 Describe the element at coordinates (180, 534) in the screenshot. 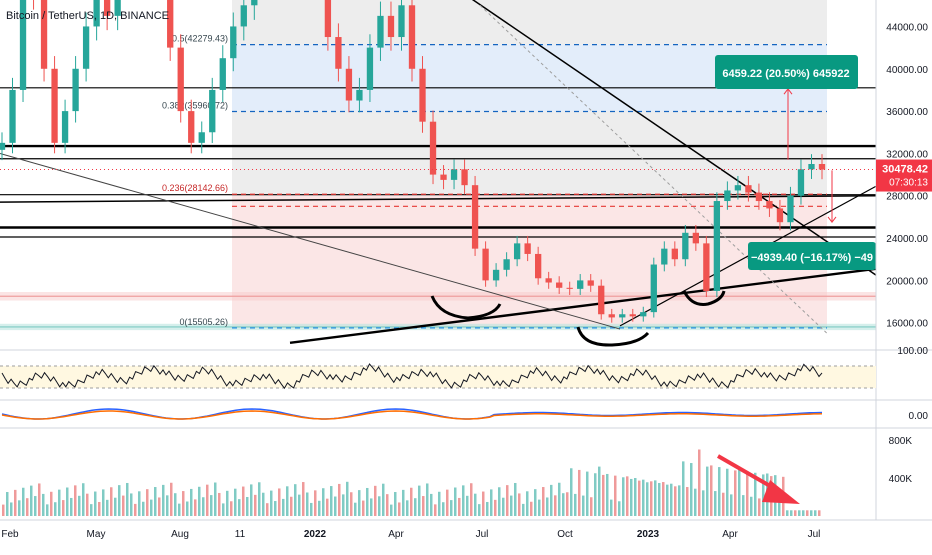

I see `time-tick-label: Aug` at that location.